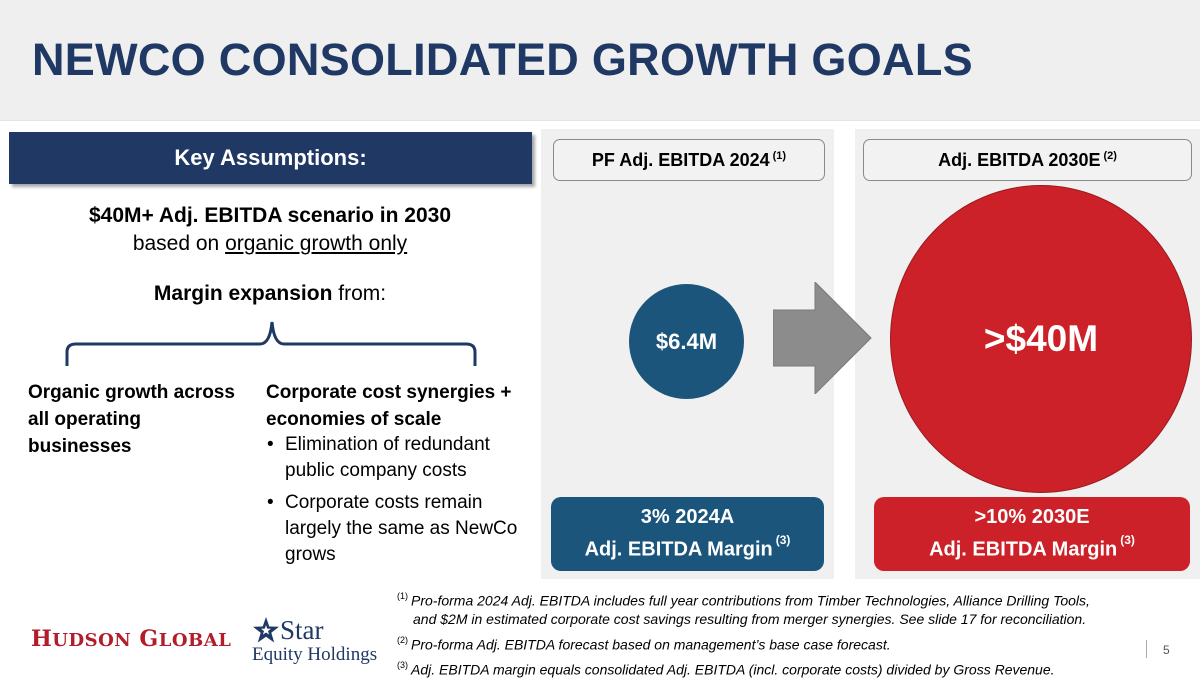 The image size is (1200, 683). I want to click on hudson-global-logo: HUDSON GLOBAL, so click(131, 639).